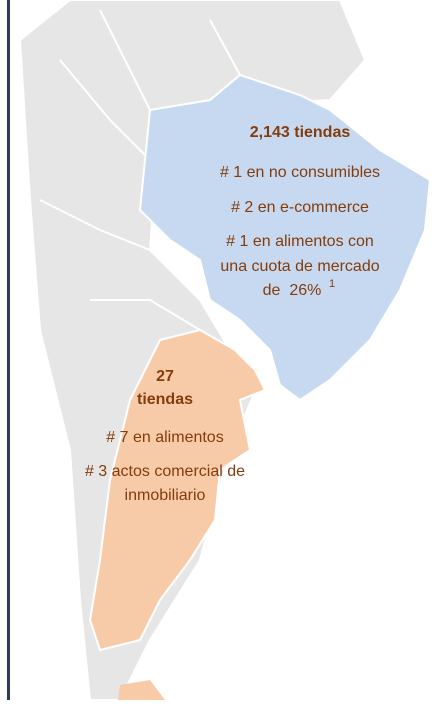  What do you see at coordinates (8, 350) in the screenshot?
I see `left-border` at bounding box center [8, 350].